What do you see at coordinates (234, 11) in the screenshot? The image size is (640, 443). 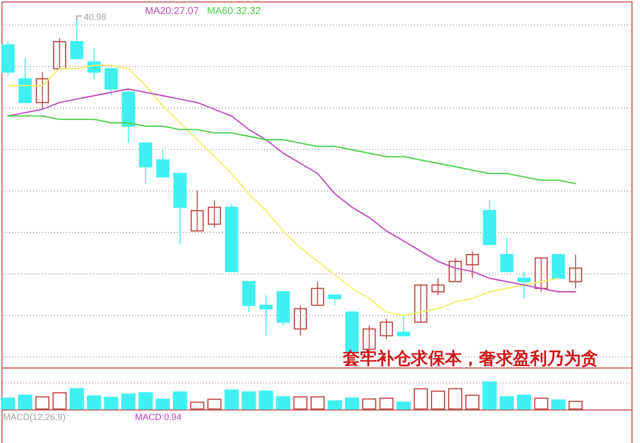 I see `text: MA60:32.32` at bounding box center [234, 11].